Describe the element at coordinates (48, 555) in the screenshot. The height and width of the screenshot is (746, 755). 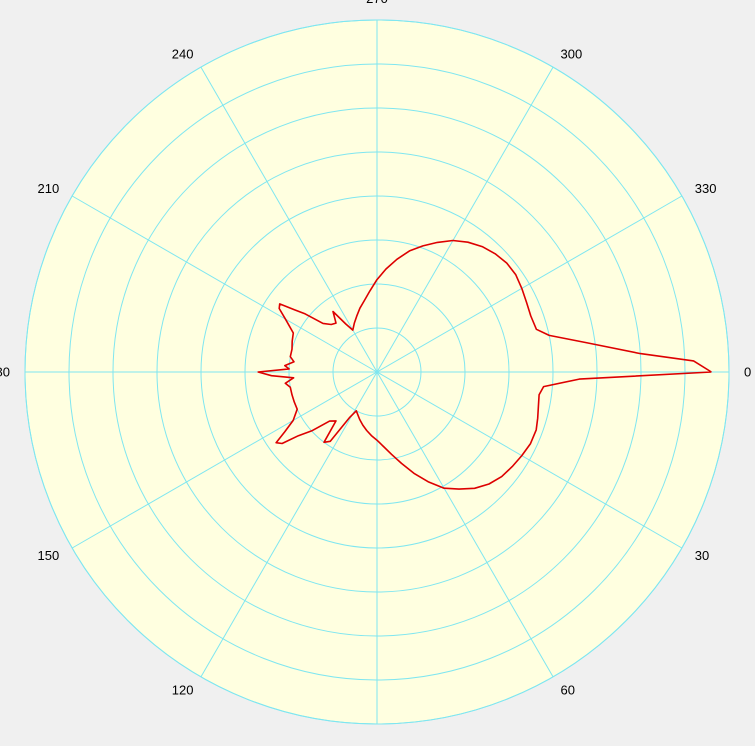
I see `angle-tick-label: 150` at that location.